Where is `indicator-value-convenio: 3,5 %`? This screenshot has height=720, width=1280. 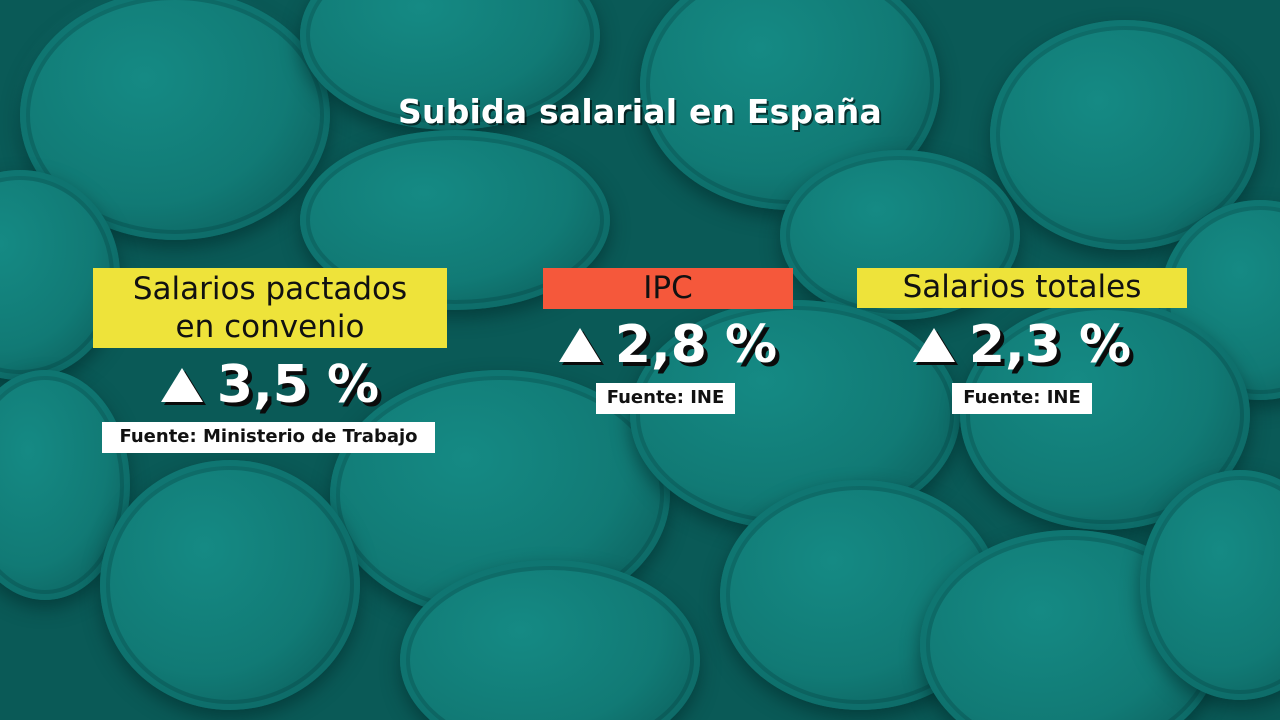
indicator-value-convenio: 3,5 % is located at coordinates (270, 385).